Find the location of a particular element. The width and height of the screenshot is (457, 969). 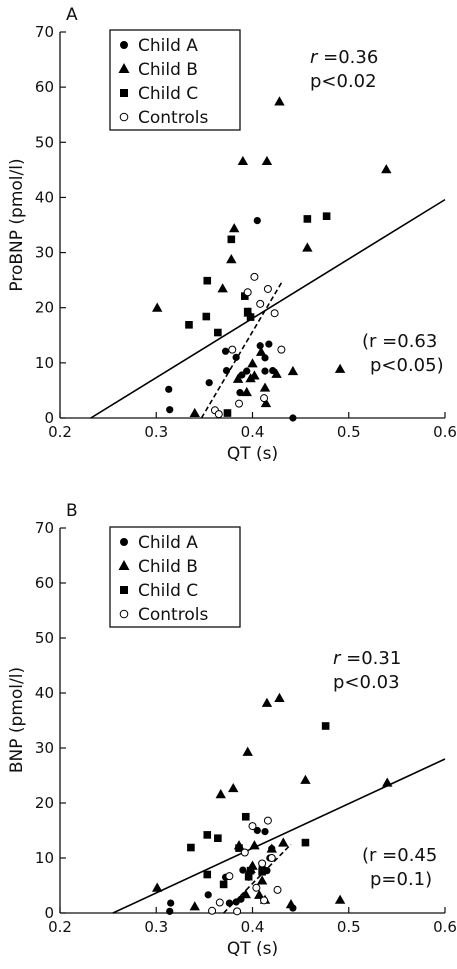

panel-a-x-axis-label: QT (s) is located at coordinates (252, 454).